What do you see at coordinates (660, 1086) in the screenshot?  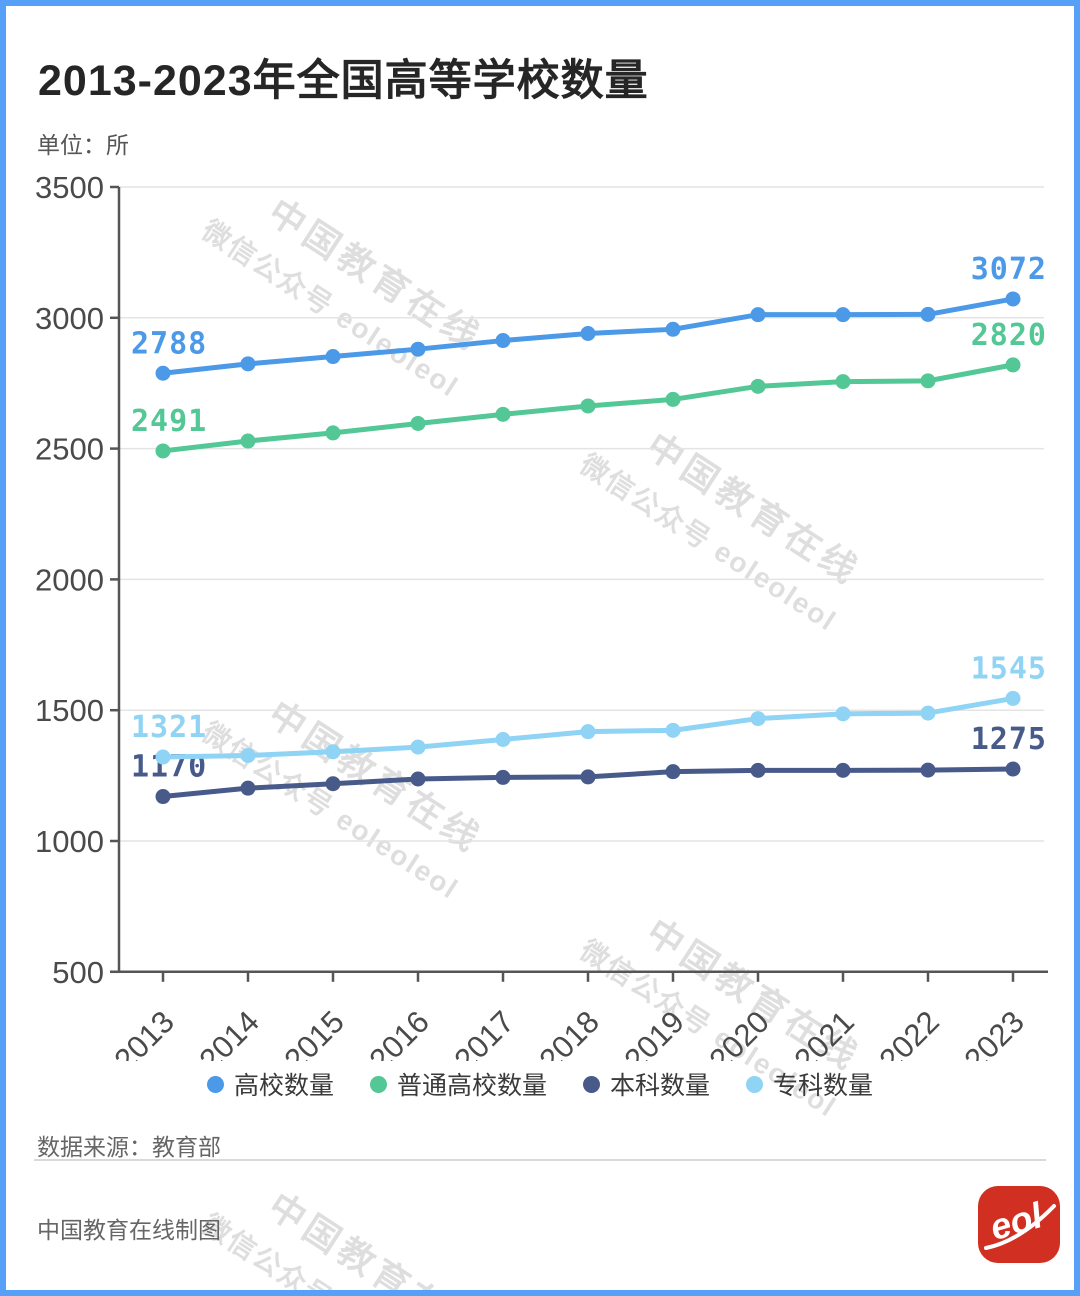 I see `legend-label-2: 本科数量` at bounding box center [660, 1086].